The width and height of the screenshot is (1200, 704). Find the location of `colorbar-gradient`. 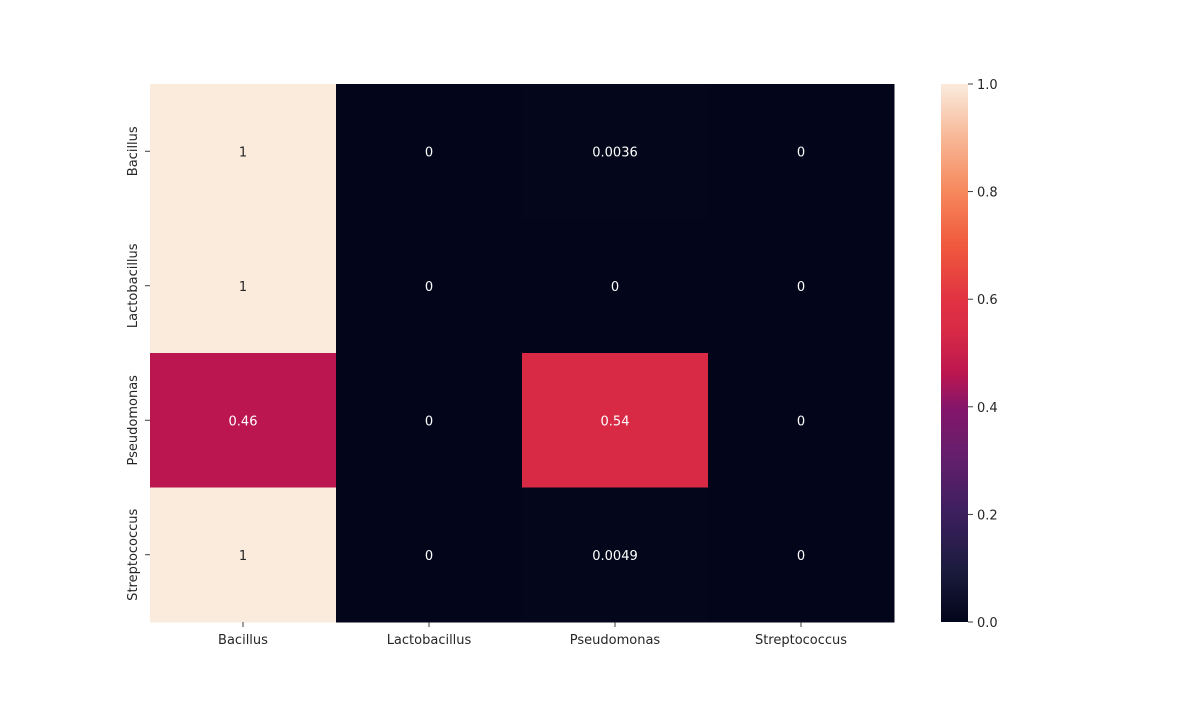

colorbar-gradient is located at coordinates (954, 353).